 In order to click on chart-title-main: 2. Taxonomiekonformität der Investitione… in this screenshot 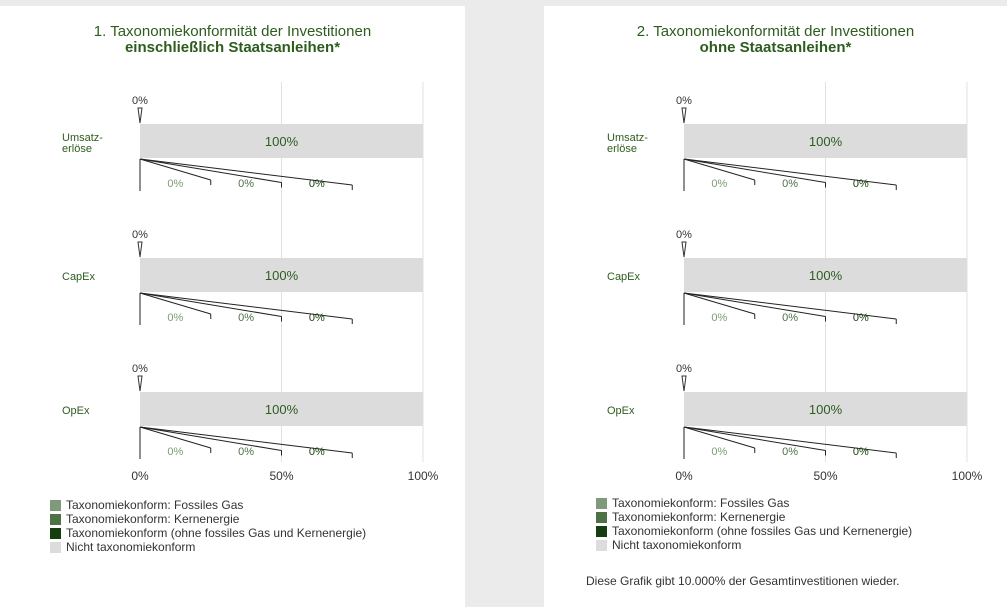, I will do `click(775, 31)`.